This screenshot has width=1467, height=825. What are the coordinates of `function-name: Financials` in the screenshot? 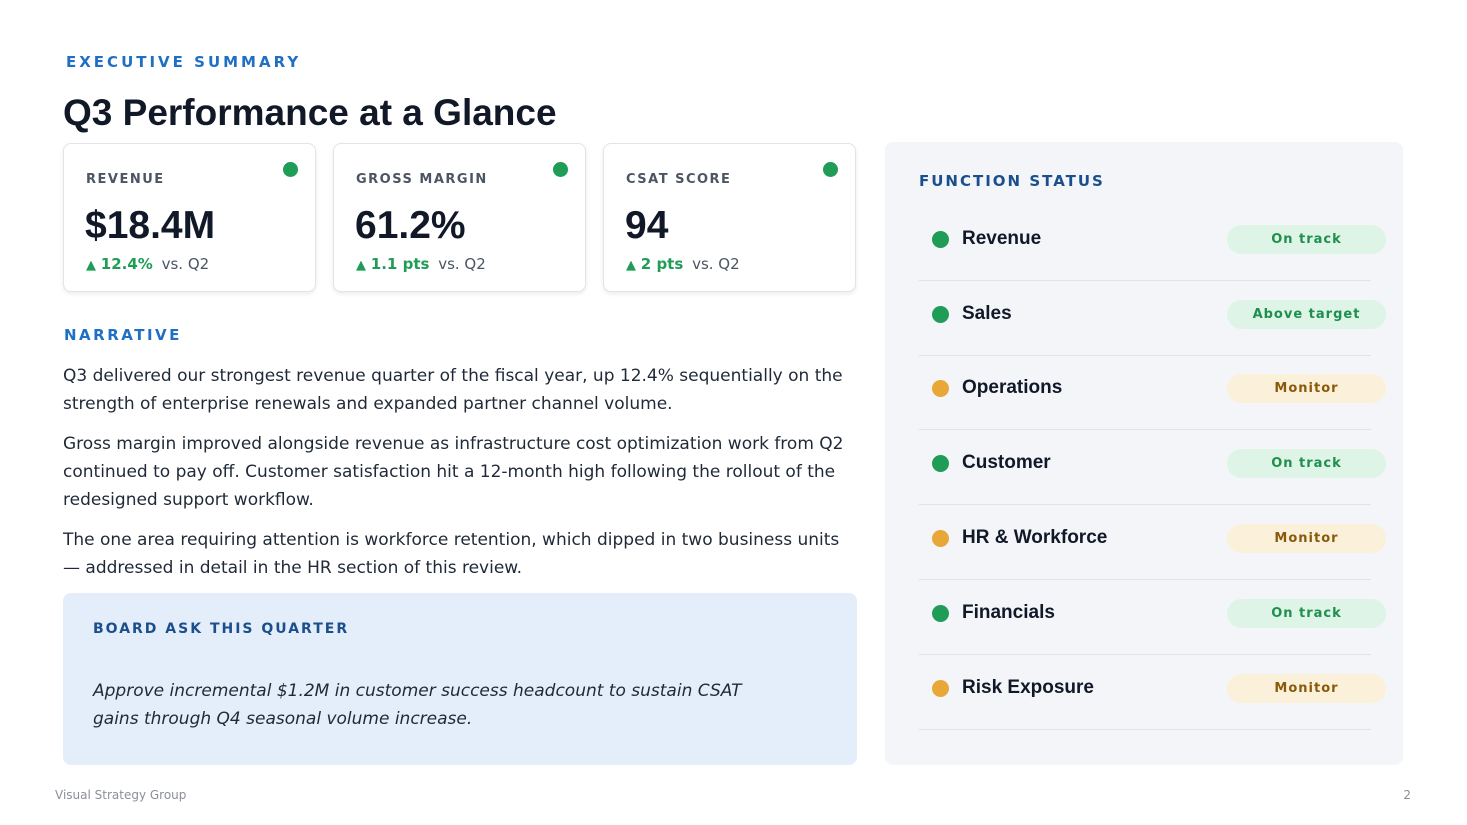 It's located at (1008, 612).